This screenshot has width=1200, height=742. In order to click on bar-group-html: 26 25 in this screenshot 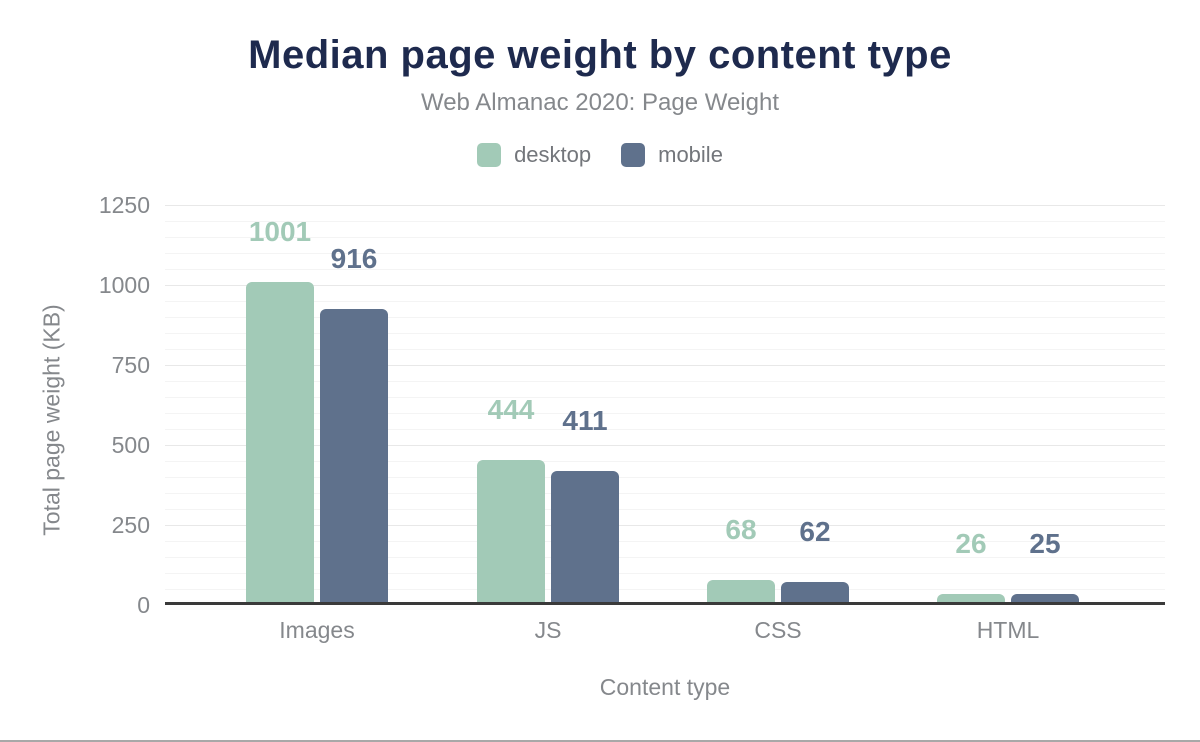, I will do `click(1008, 402)`.